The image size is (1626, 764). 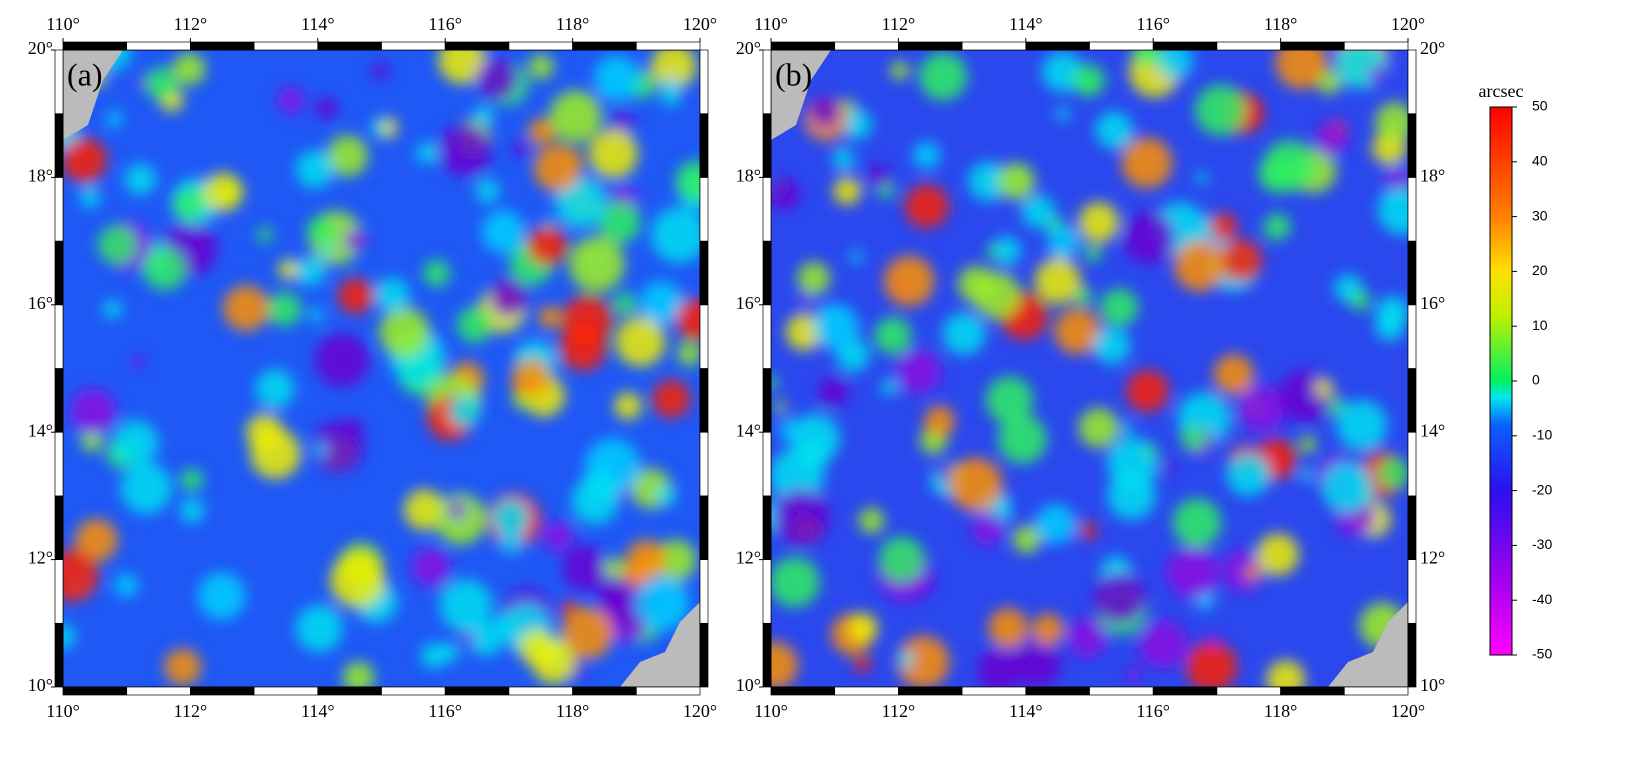 What do you see at coordinates (573, 24) in the screenshot?
I see `x-tick-label: 118°` at bounding box center [573, 24].